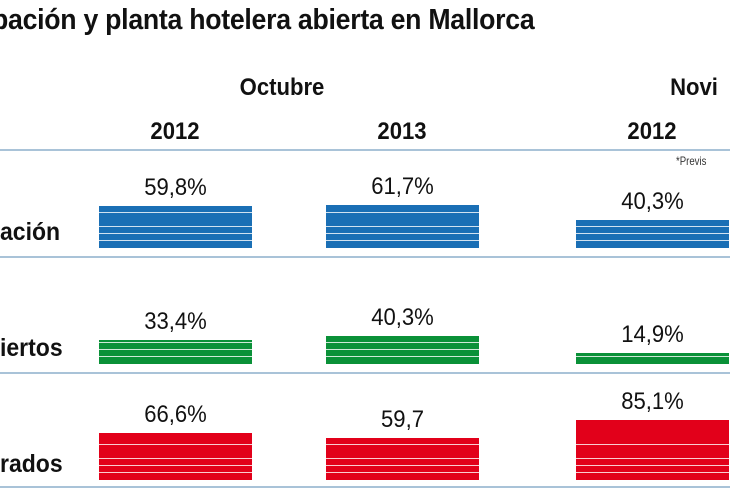 The height and width of the screenshot is (500, 730). I want to click on year-label: 2013, so click(402, 131).